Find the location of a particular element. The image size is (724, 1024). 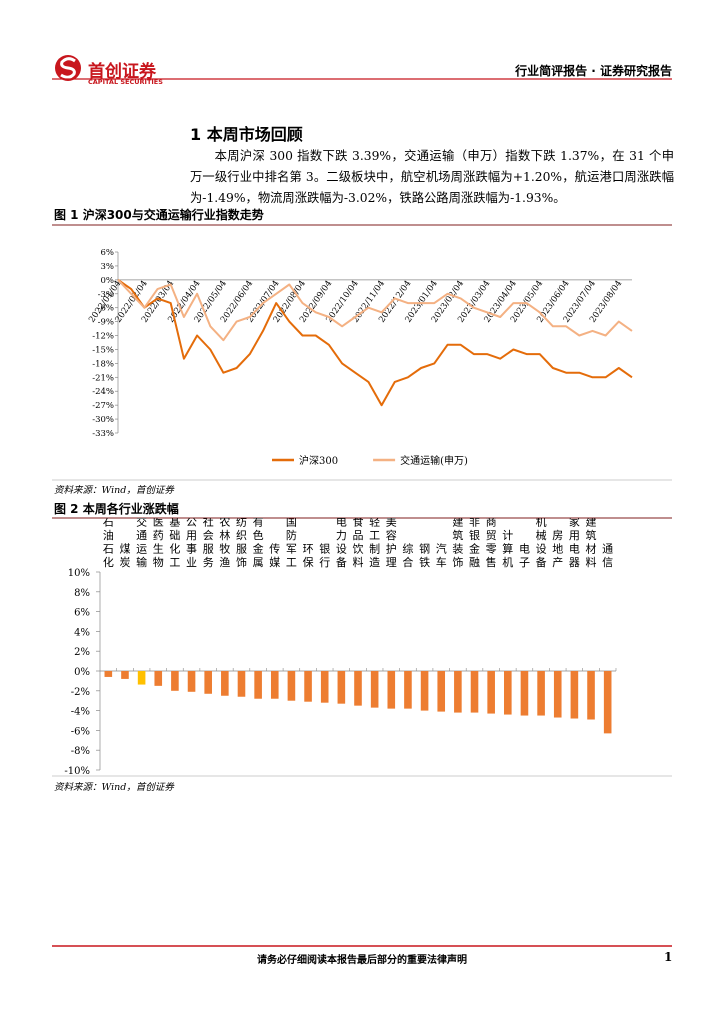

section-title: 1 本周市场回顾 is located at coordinates (246, 134).